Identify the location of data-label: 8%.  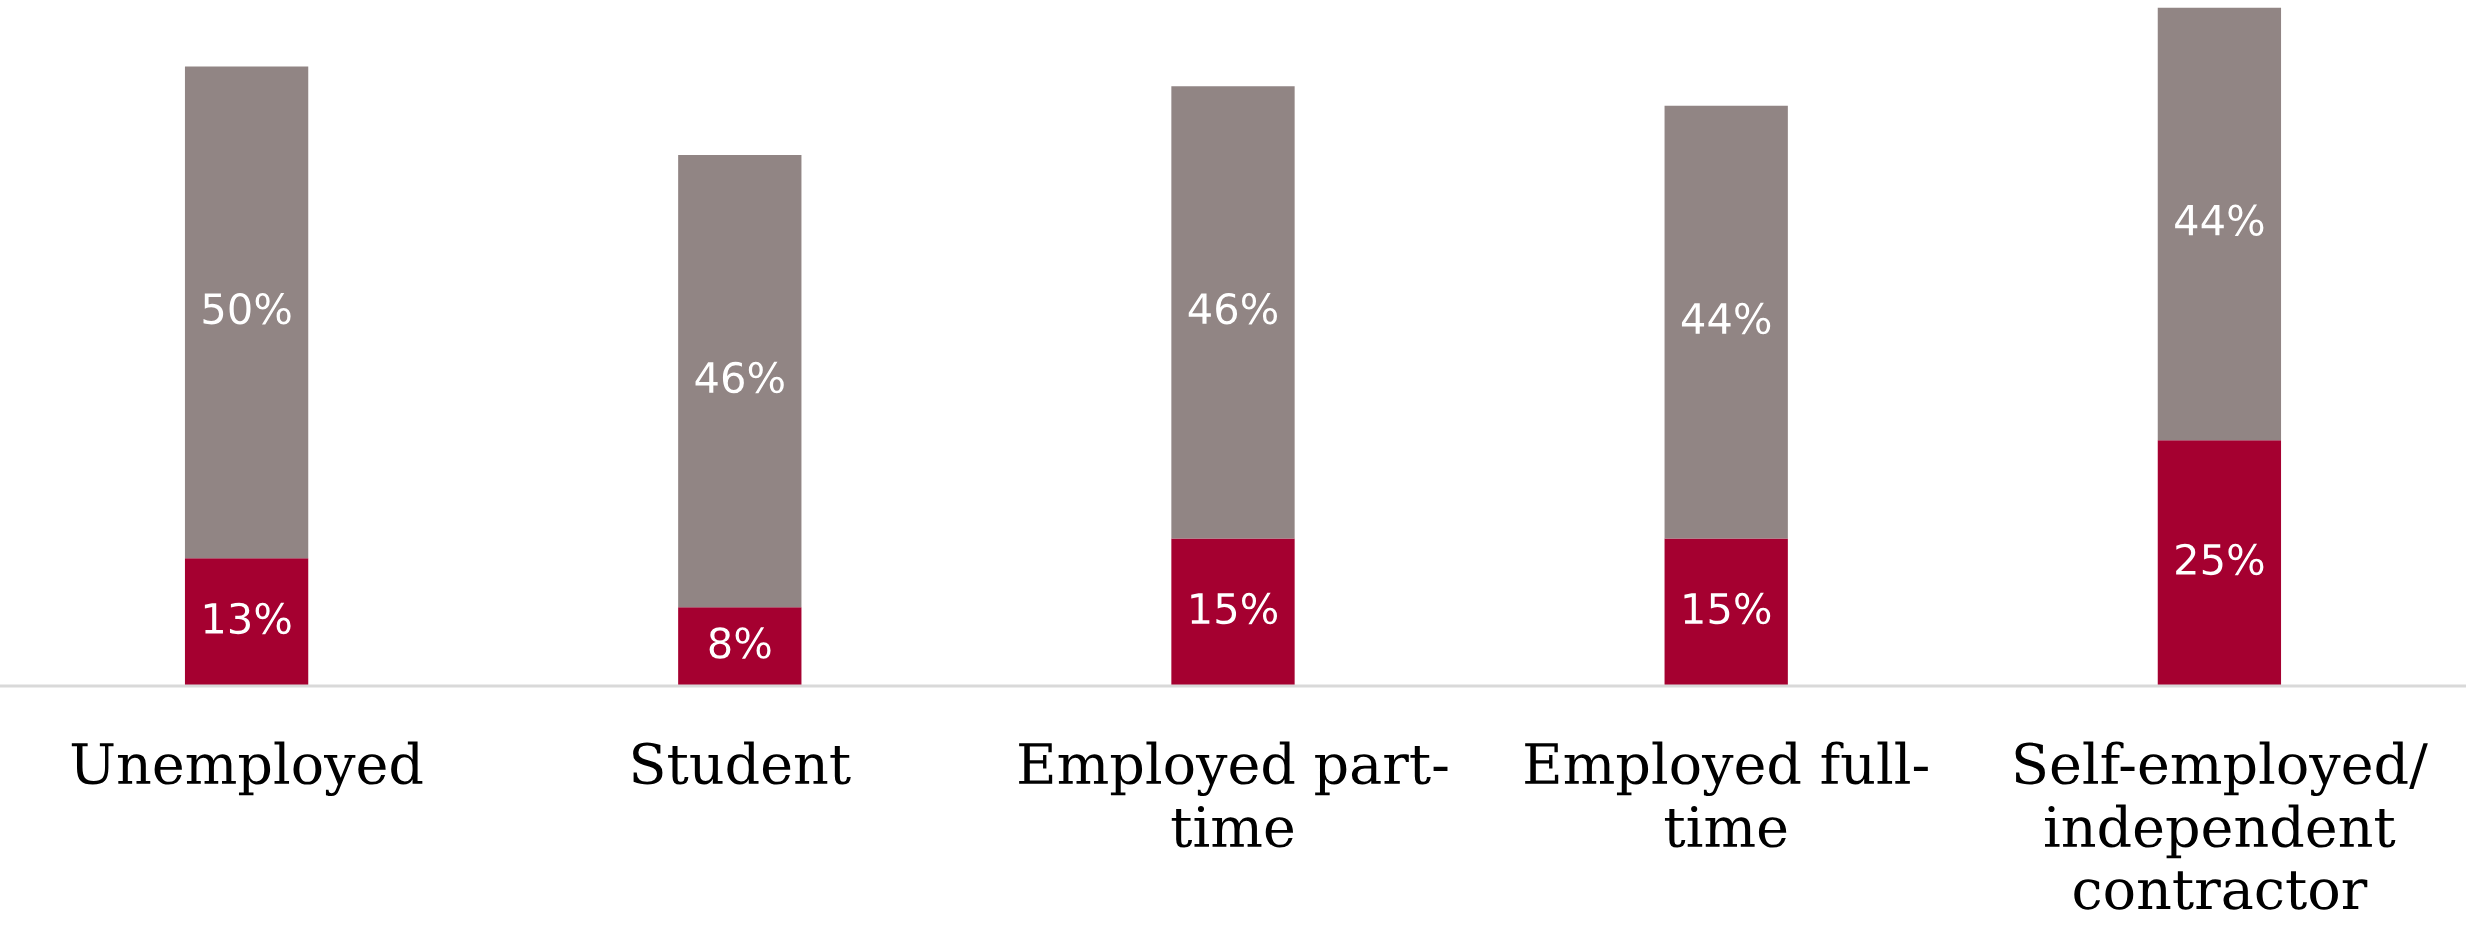
(740, 643).